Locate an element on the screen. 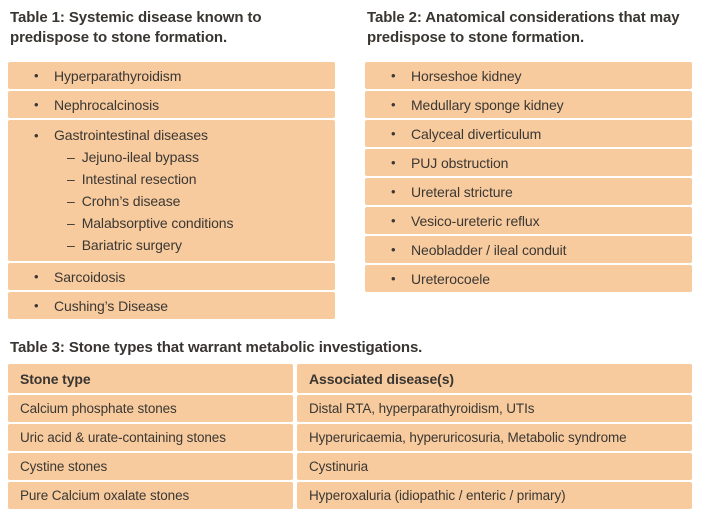 This screenshot has width=701, height=520. list-subitem: – Malabsorptive conditions is located at coordinates (179, 223).